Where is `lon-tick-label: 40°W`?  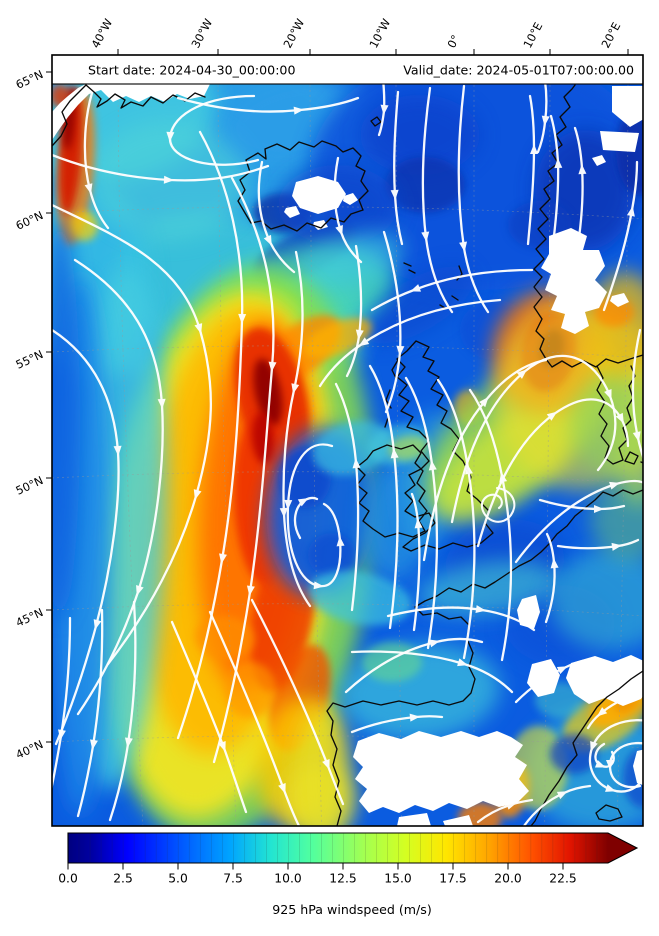
lon-tick-label: 40°W is located at coordinates (102, 34).